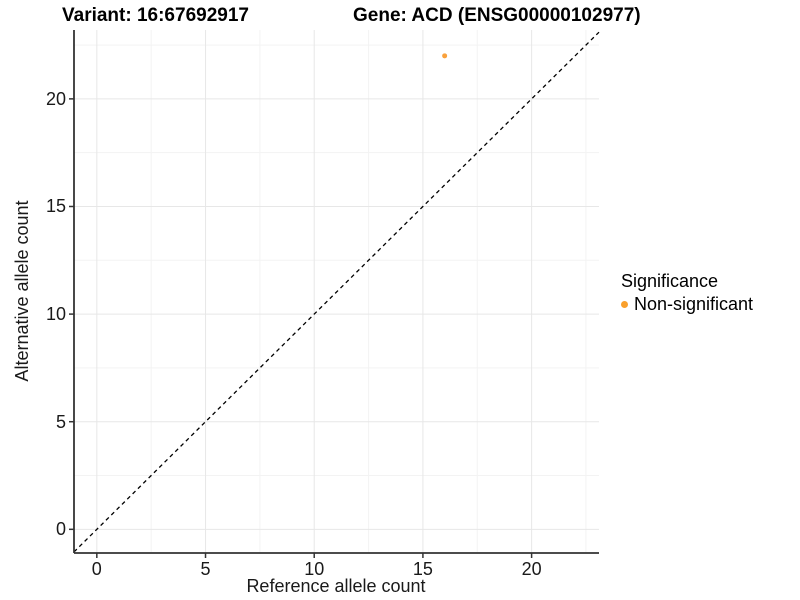  Describe the element at coordinates (694, 303) in the screenshot. I see `legend-item-label: Non-significant` at that location.